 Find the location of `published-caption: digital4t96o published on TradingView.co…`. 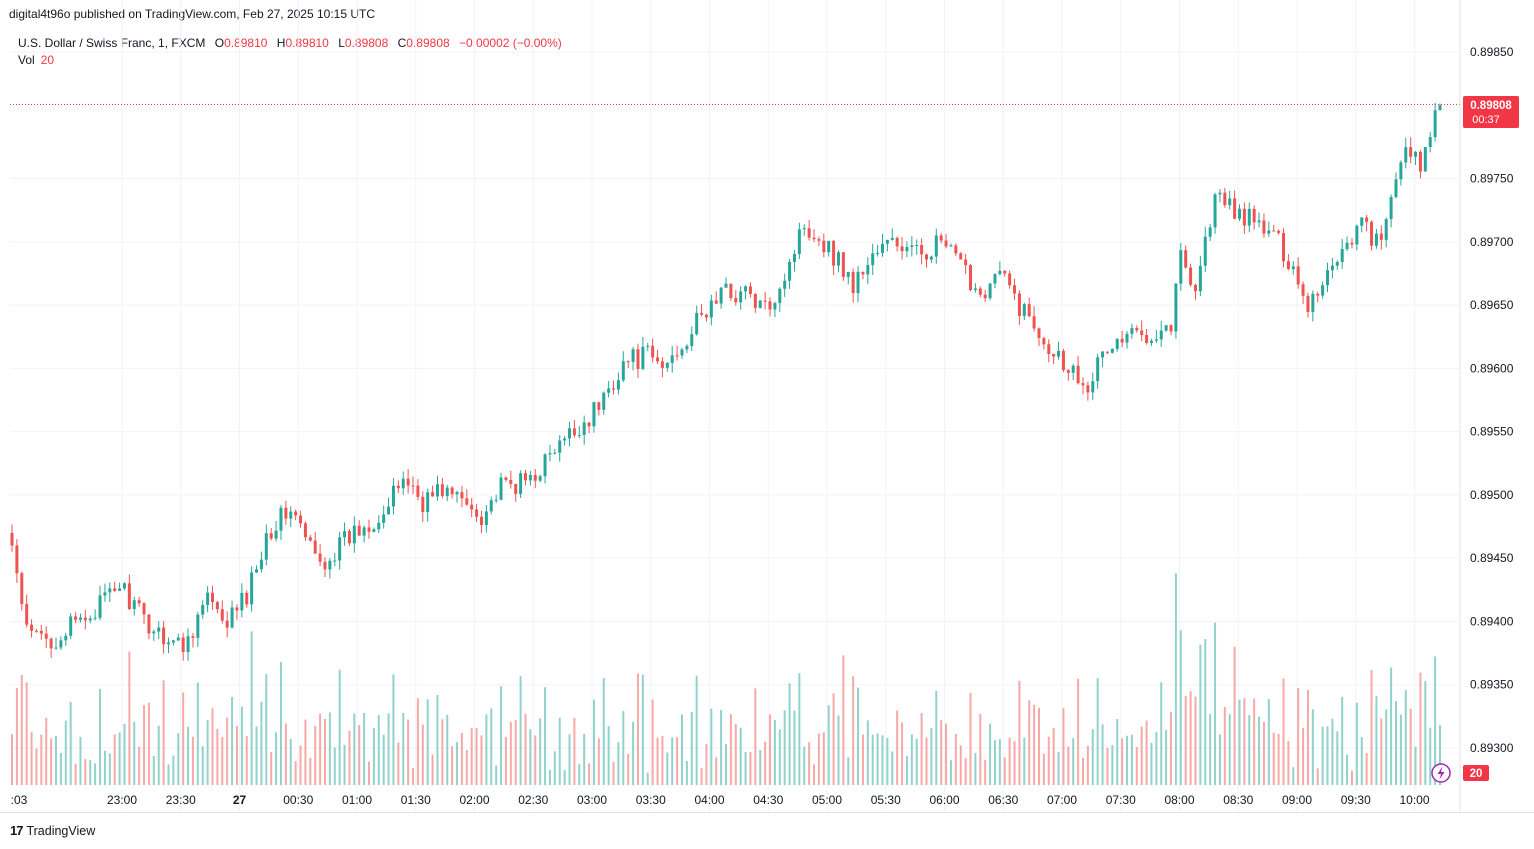

published-caption: digital4t96o published on TradingView.co… is located at coordinates (192, 14).